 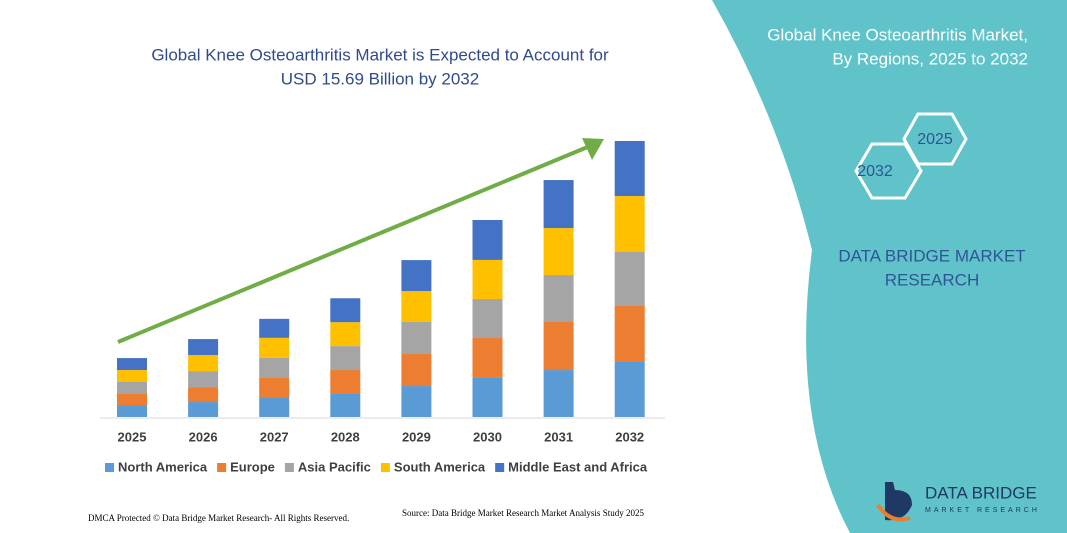 I want to click on panel-title: By Regions, 2025 to 2032, so click(x=930, y=58).